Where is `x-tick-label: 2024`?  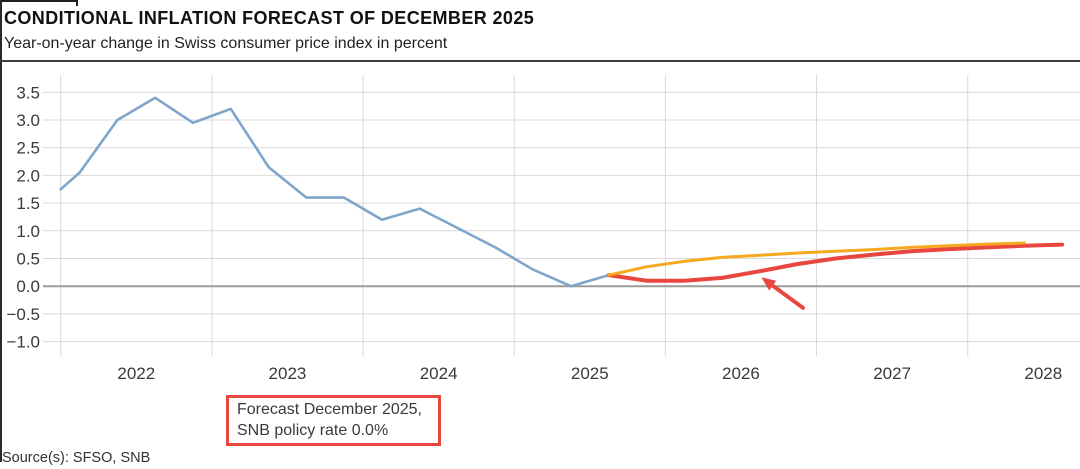 x-tick-label: 2024 is located at coordinates (439, 373).